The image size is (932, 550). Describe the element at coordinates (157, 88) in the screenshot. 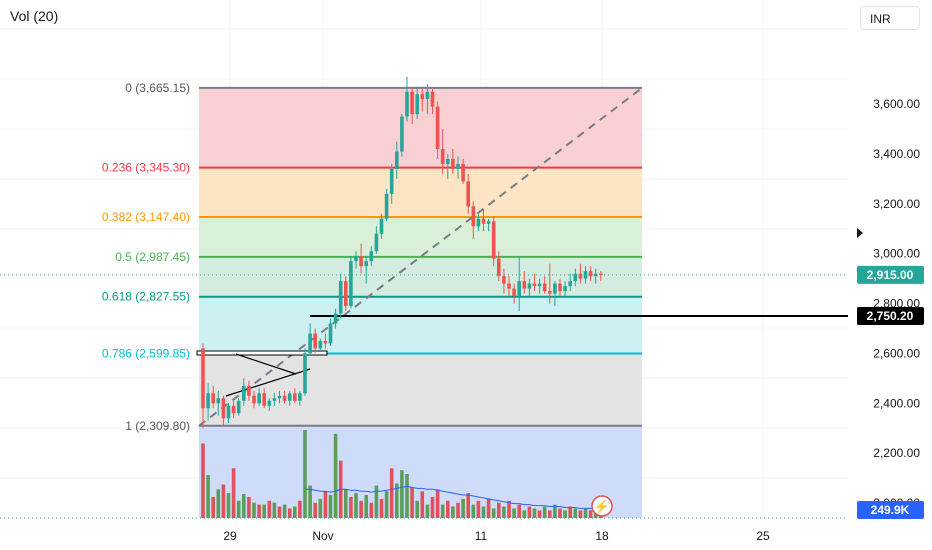

I see `fib-label: 0 (3,665.15)` at that location.